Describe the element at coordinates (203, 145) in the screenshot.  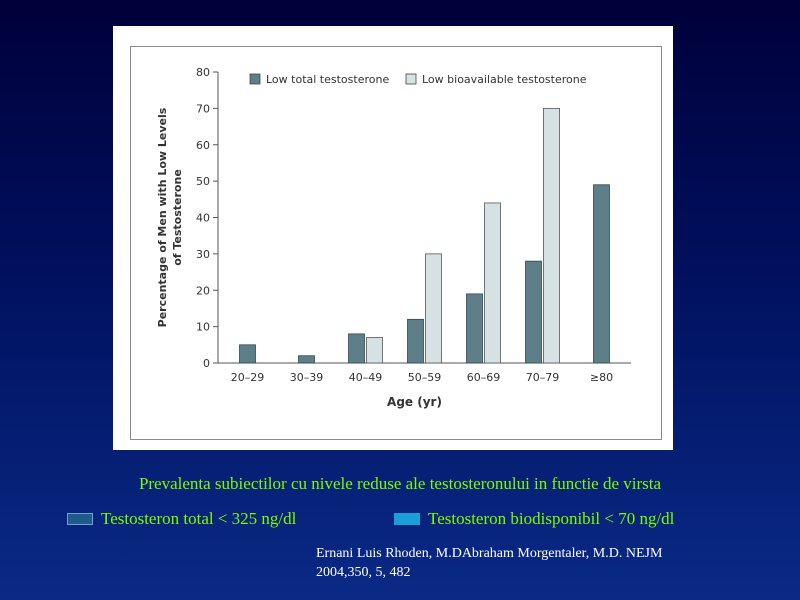
I see `y-tick-label: 60` at that location.